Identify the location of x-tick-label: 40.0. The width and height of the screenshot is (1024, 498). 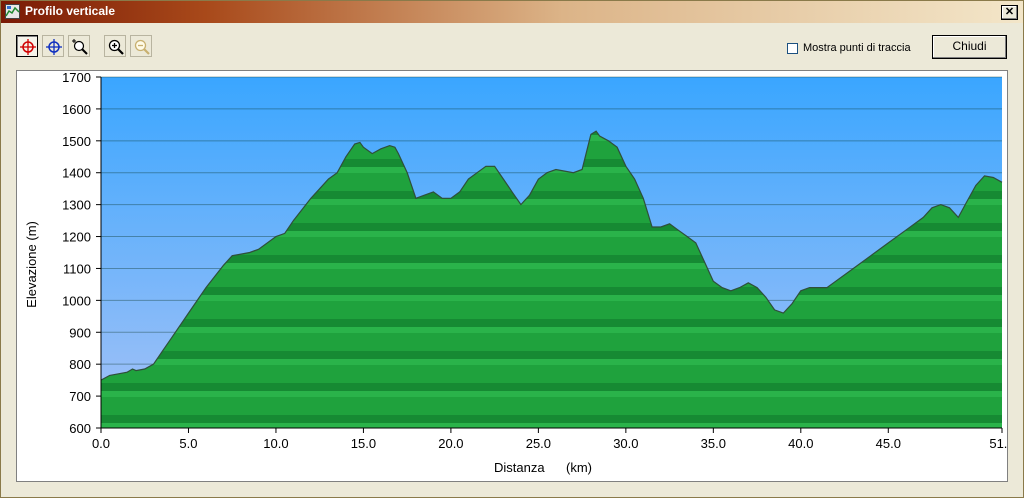
(800, 443).